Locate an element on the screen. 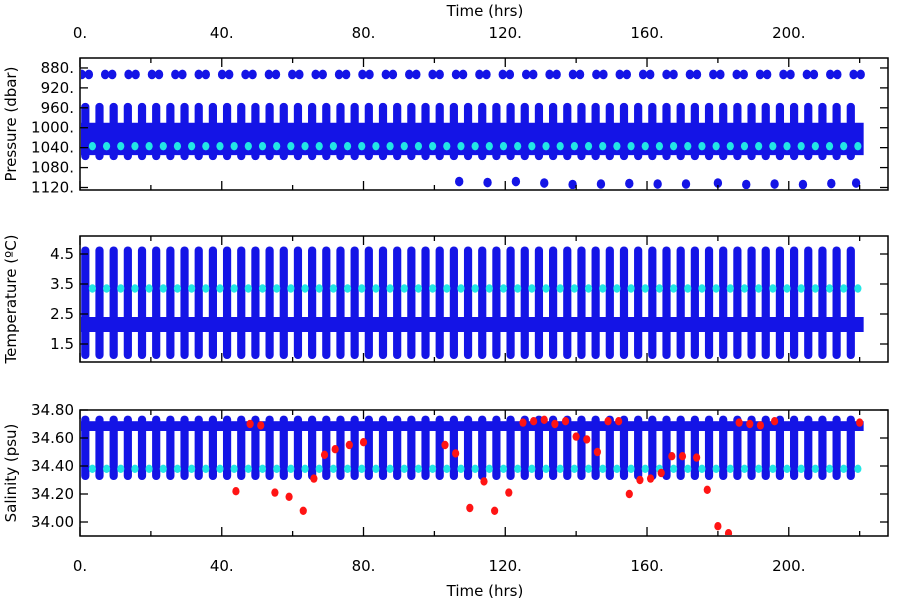  data-band is located at coordinates (472, 139).